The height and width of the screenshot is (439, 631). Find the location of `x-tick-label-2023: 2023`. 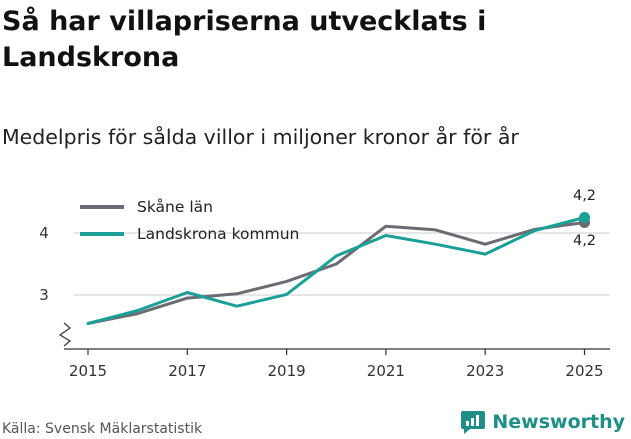

x-tick-label-2023: 2023 is located at coordinates (485, 371).